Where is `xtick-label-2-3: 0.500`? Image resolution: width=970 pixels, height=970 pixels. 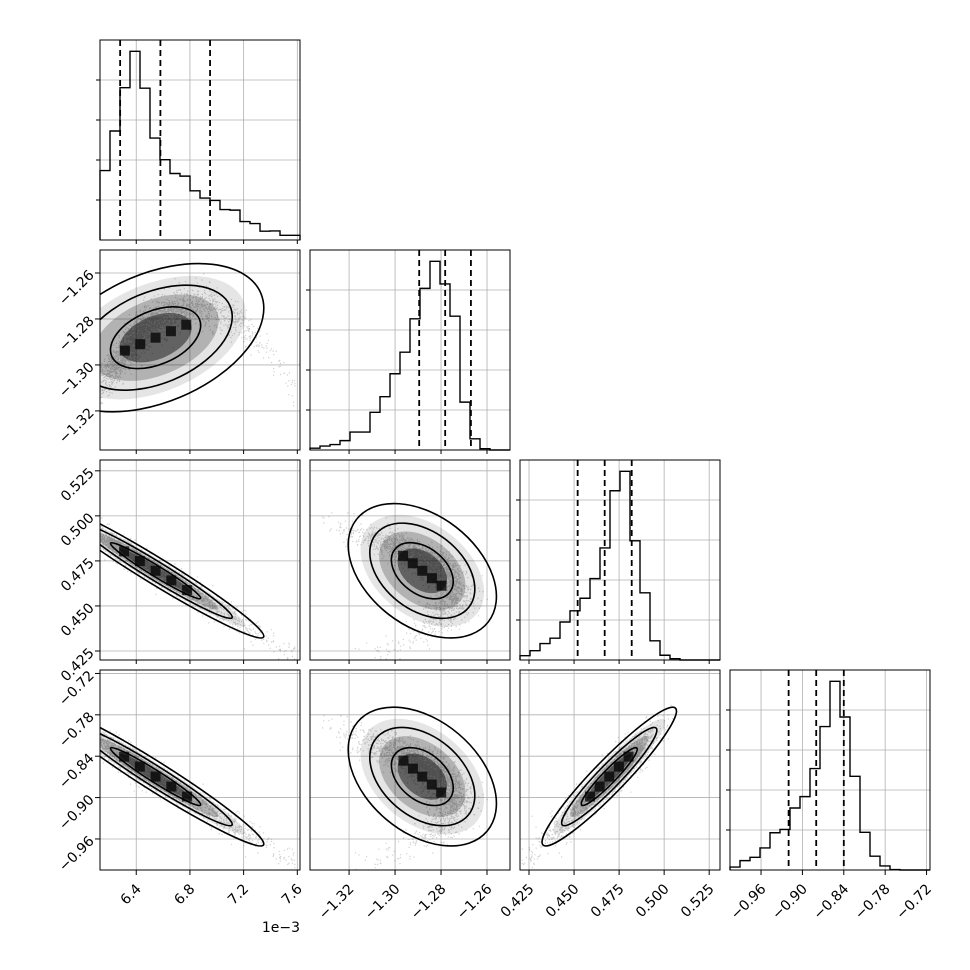
xtick-label-2-3: 0.500 is located at coordinates (653, 901).